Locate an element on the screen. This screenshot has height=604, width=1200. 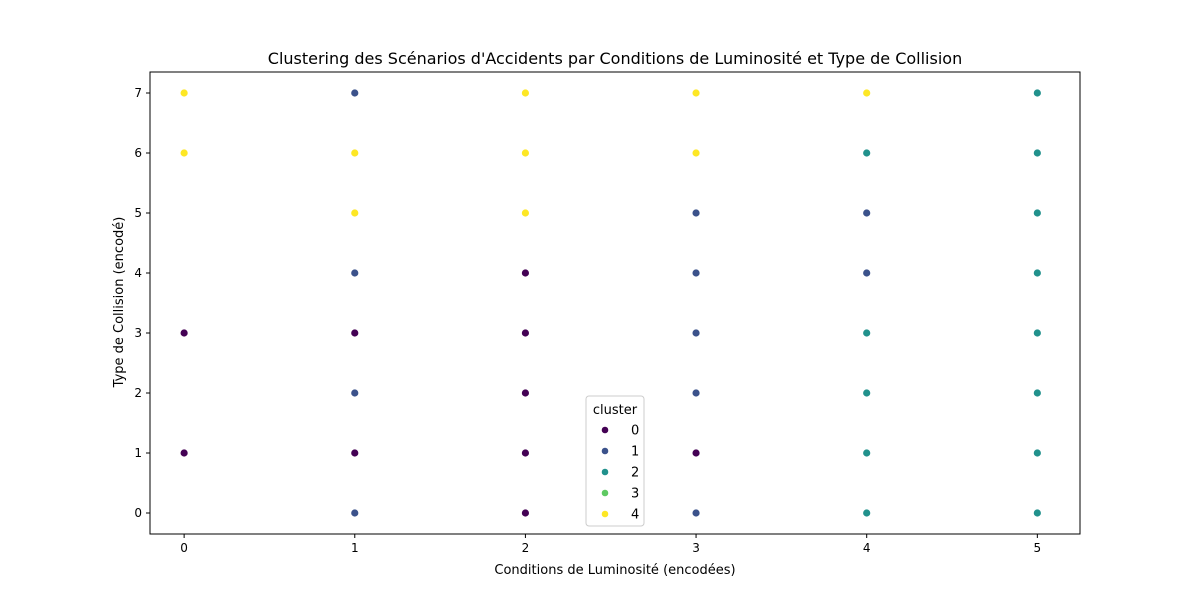
legend: cluster 0 1 2 3 4 is located at coordinates (615, 461).